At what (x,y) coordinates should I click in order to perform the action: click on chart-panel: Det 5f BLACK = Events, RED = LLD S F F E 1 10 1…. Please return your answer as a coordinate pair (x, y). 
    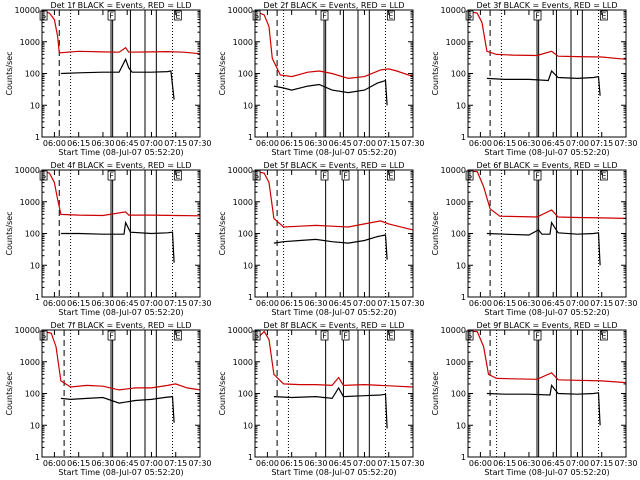
    Looking at the image, I should click on (321, 239).